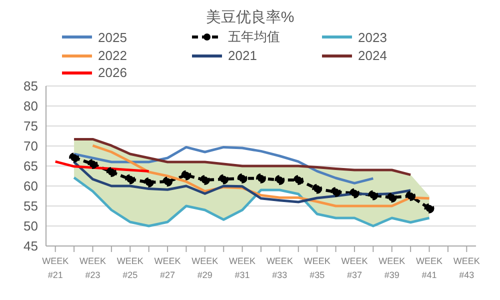  What do you see at coordinates (250, 18) in the screenshot?
I see `chart-title: 美豆优良率%` at bounding box center [250, 18].